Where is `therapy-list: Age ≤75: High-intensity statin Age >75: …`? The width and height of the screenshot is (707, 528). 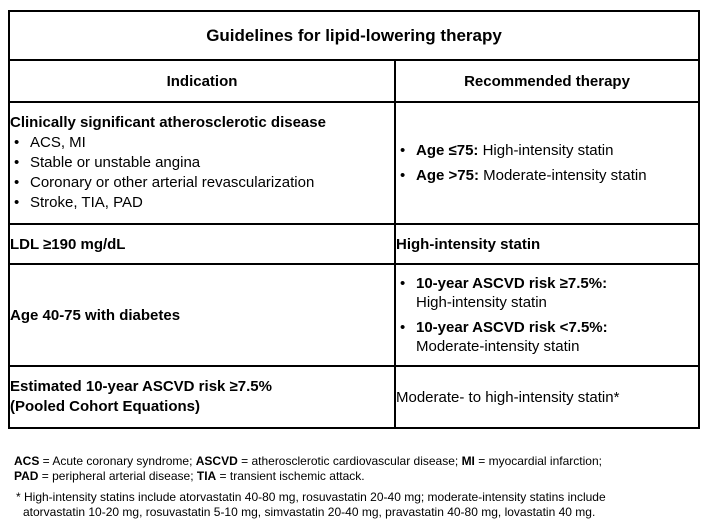 therapy-list: Age ≤75: High-intensity statin Age >75: … is located at coordinates (547, 163).